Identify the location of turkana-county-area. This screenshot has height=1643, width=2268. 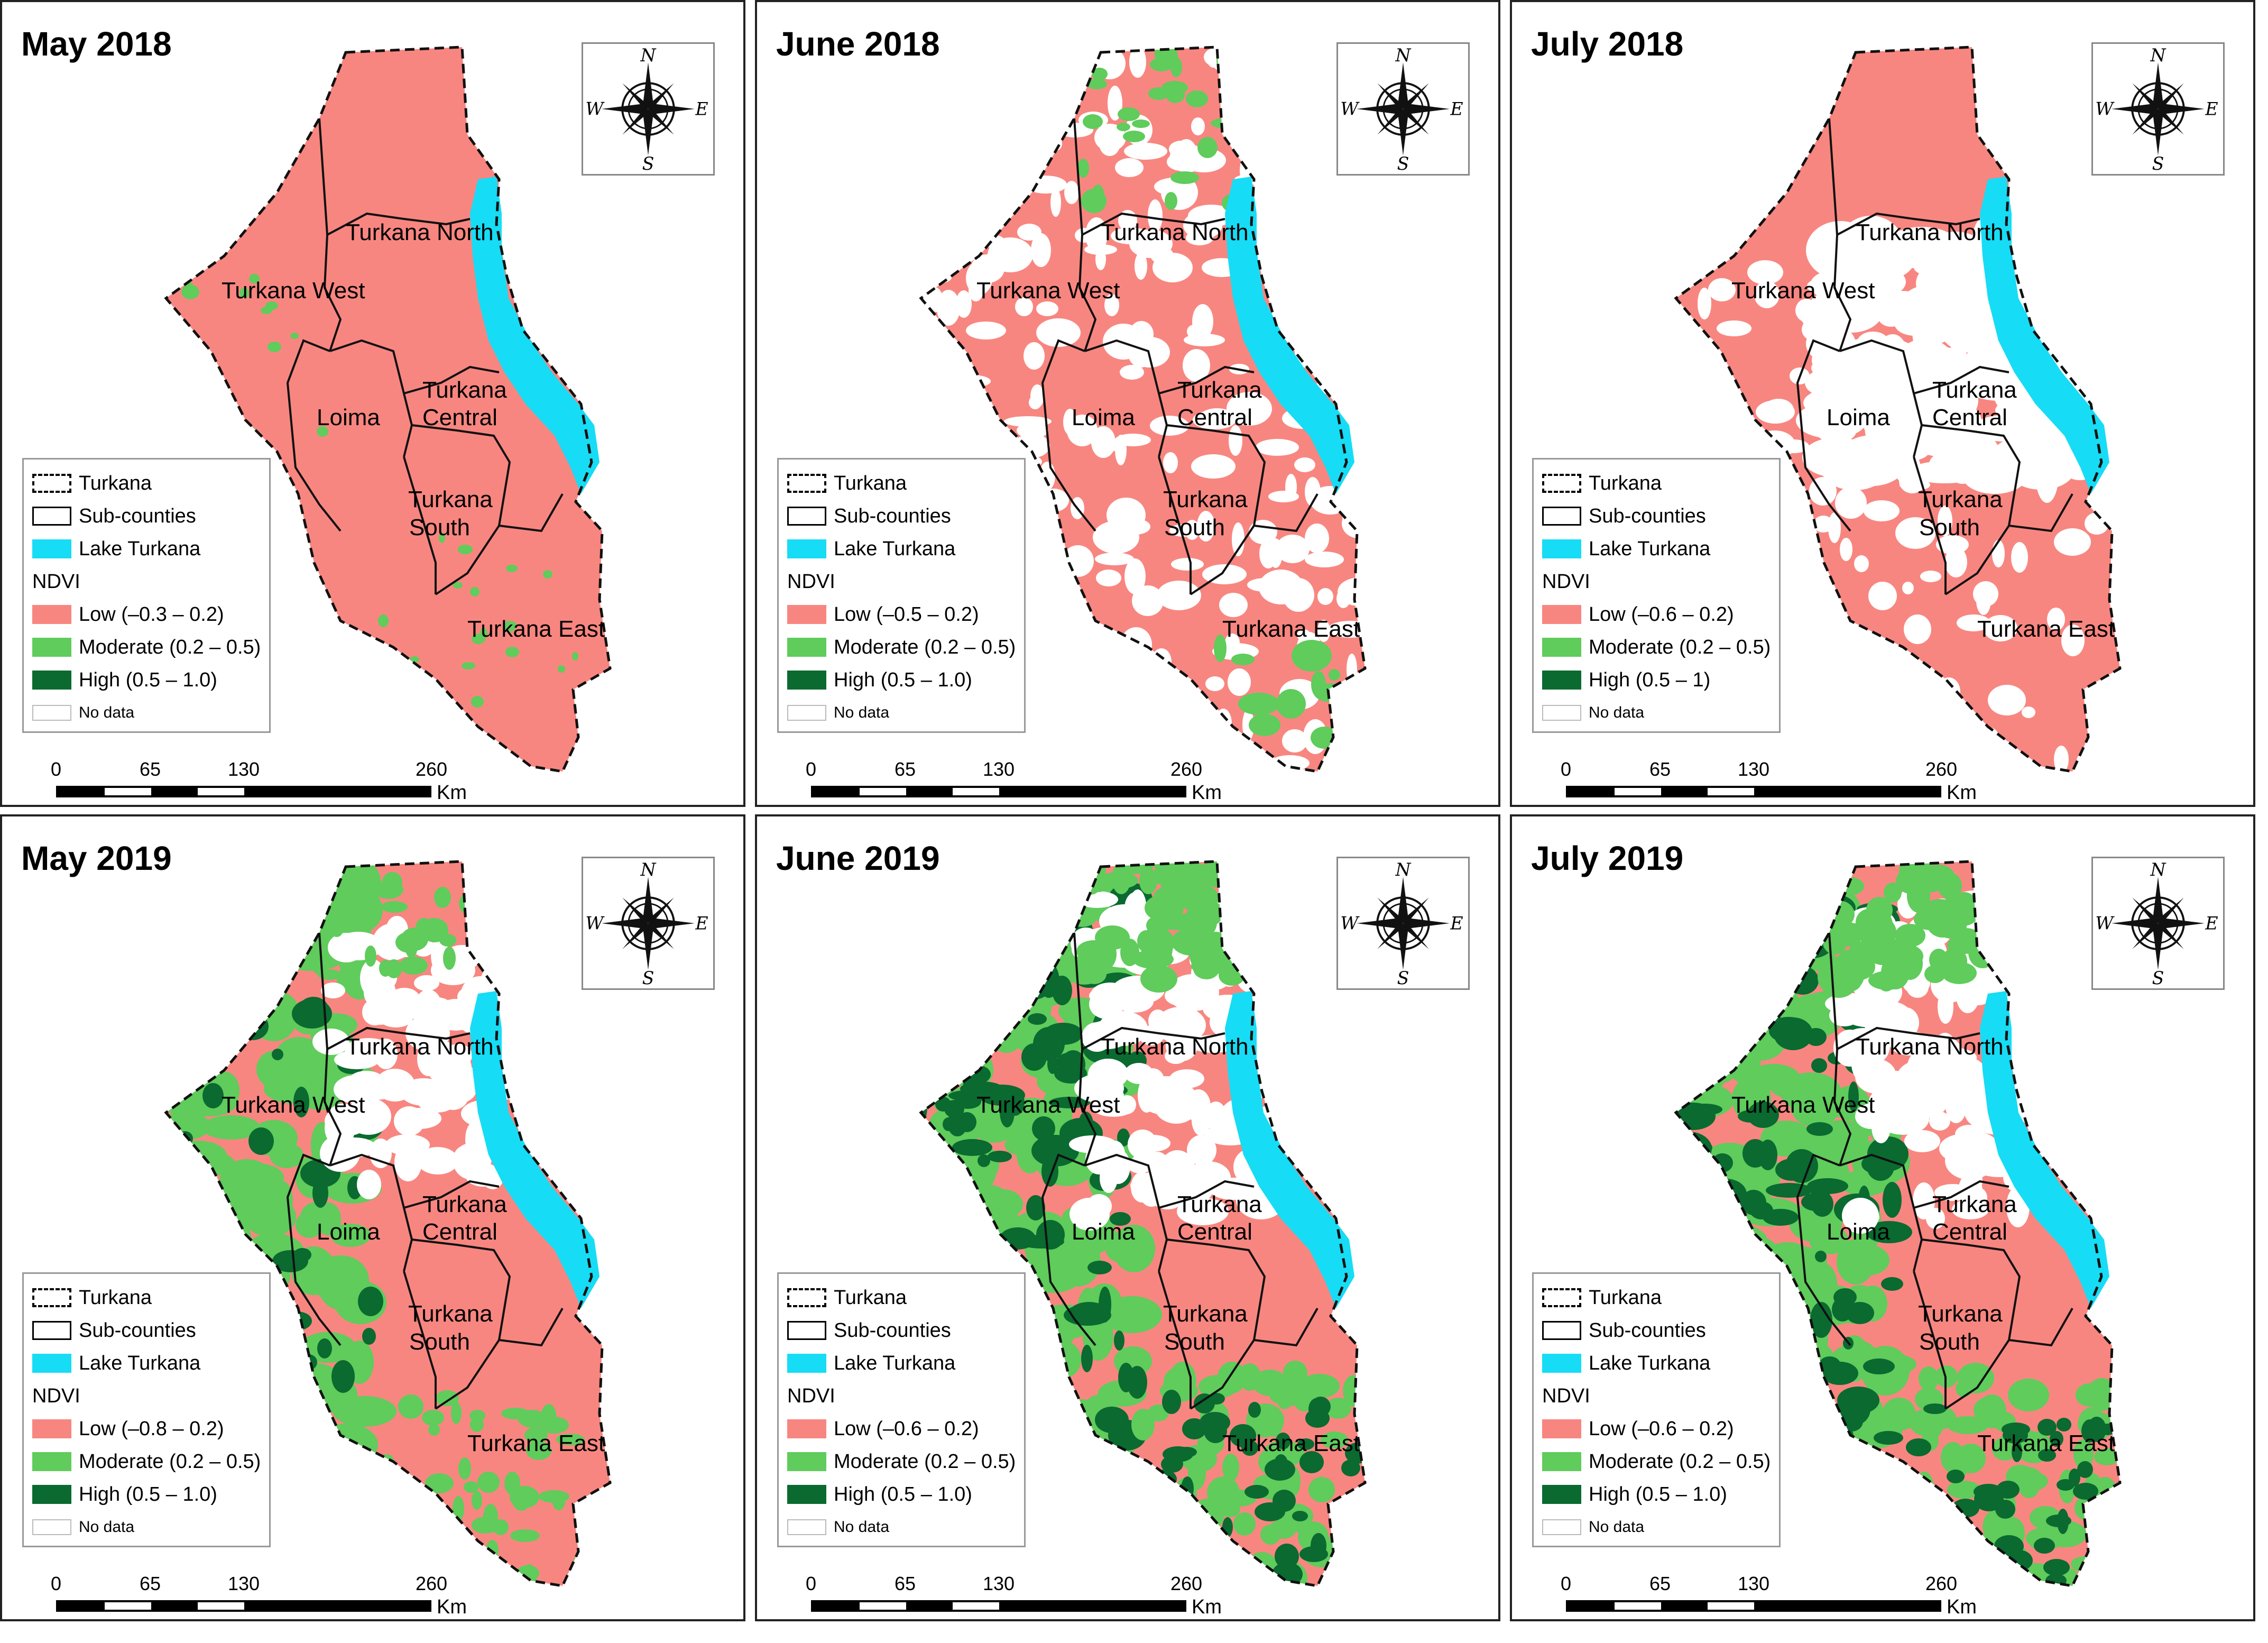
(388, 409).